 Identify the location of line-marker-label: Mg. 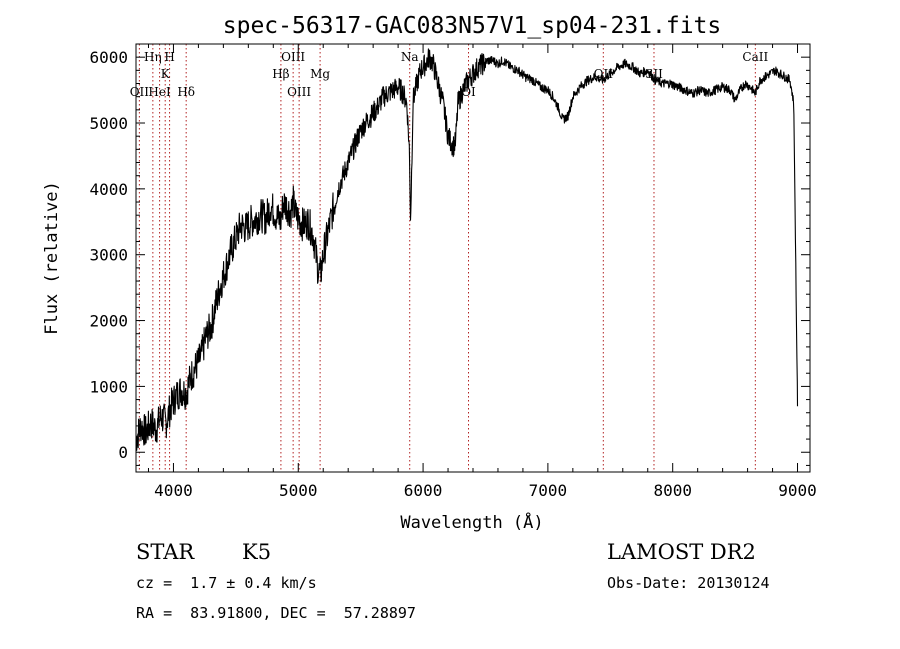
(320, 74).